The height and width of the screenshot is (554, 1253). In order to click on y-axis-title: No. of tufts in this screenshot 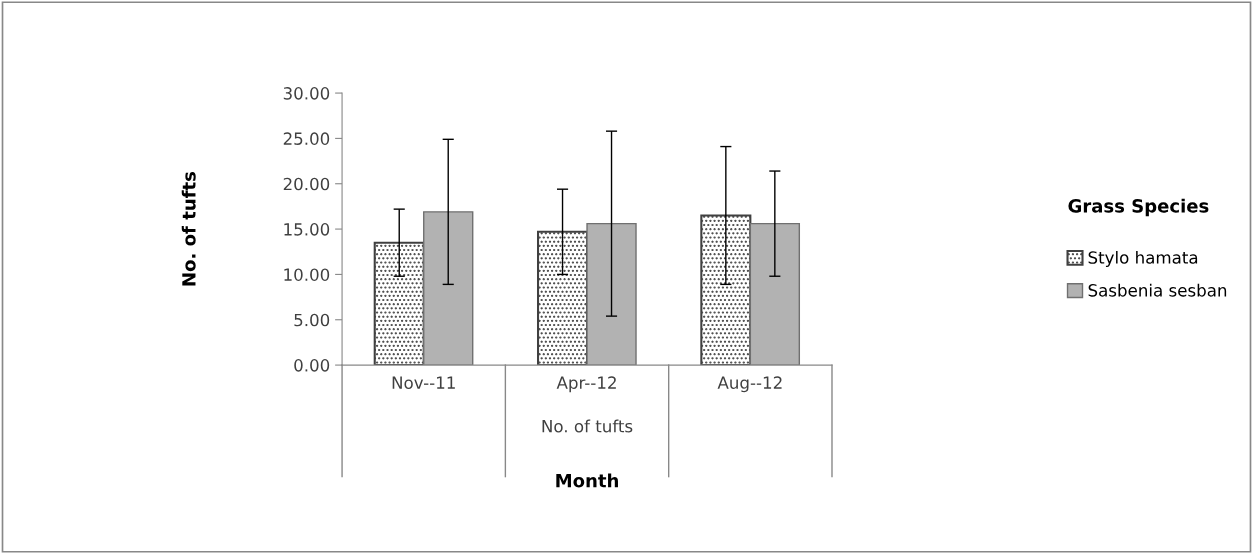, I will do `click(188, 228)`.